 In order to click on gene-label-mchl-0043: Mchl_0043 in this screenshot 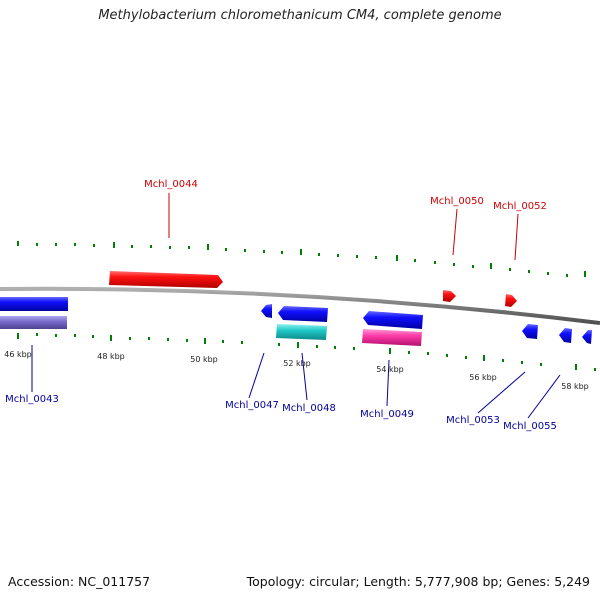, I will do `click(32, 399)`.